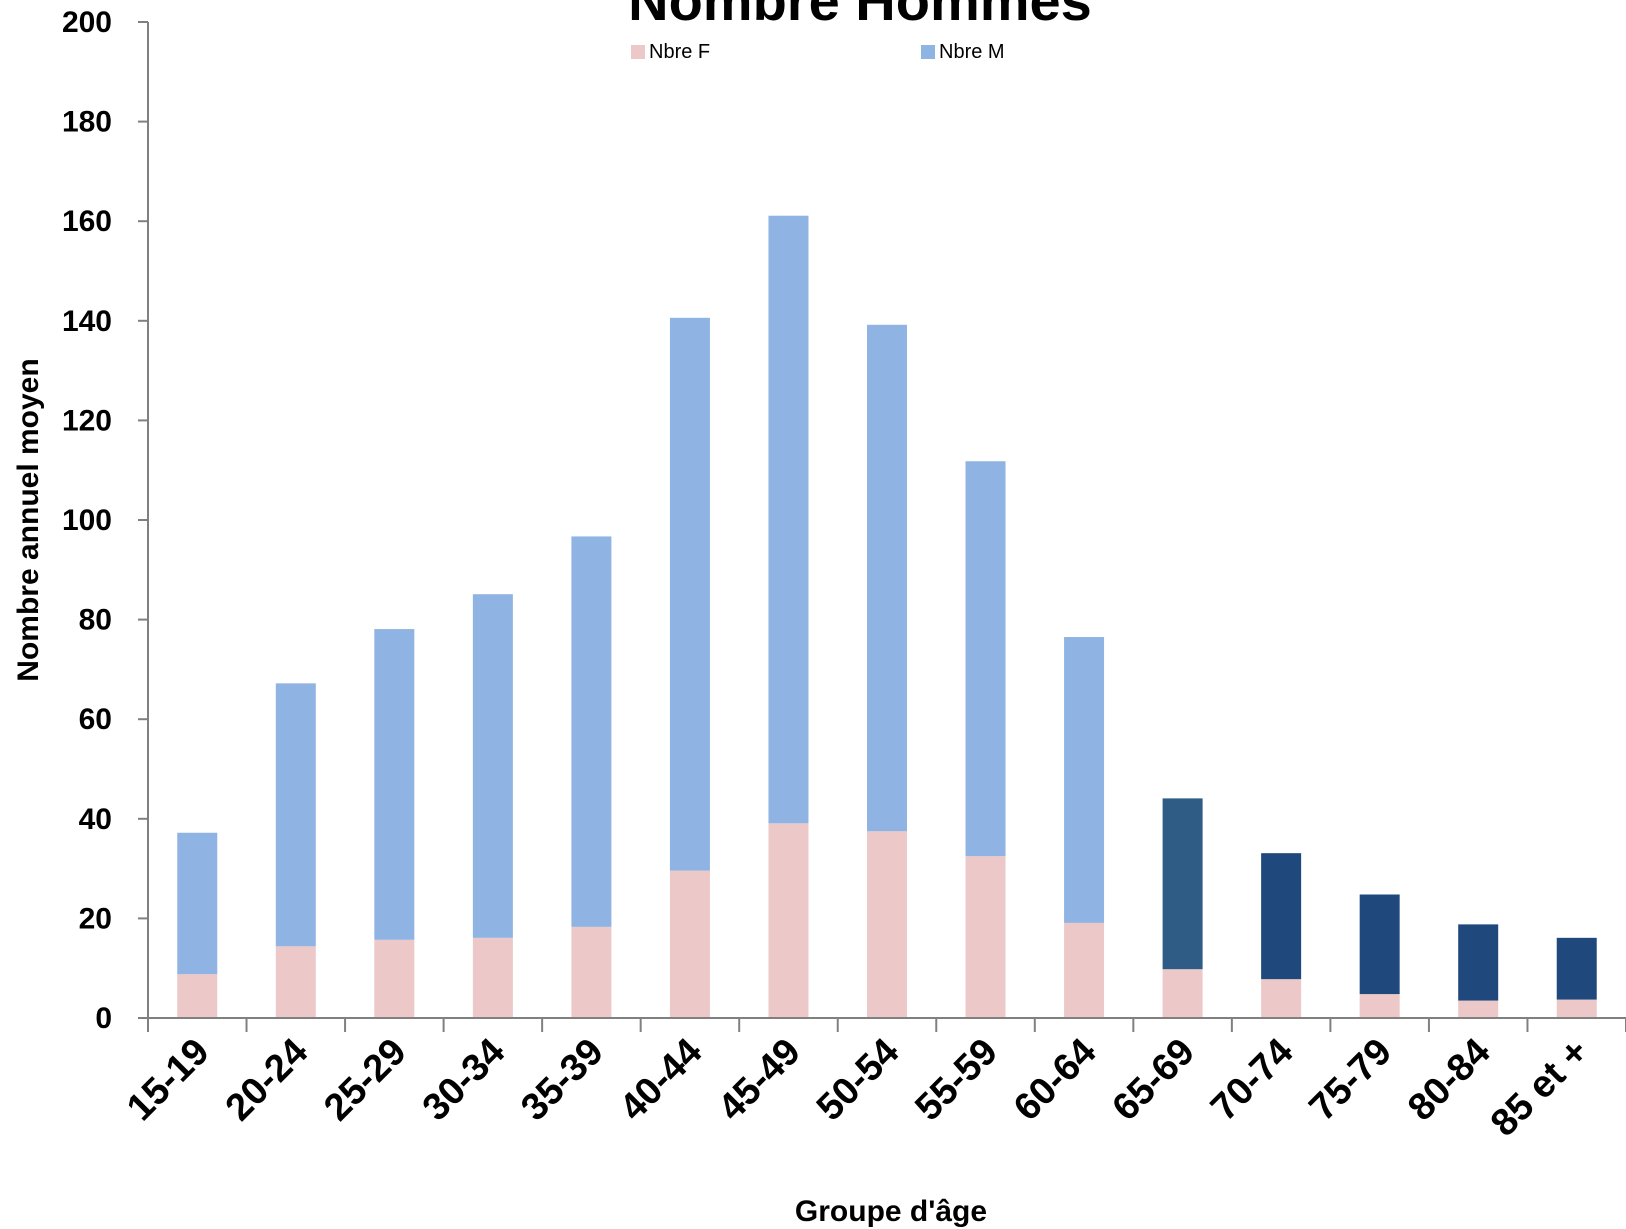  I want to click on x-tick-label: 20-24, so click(267, 1080).